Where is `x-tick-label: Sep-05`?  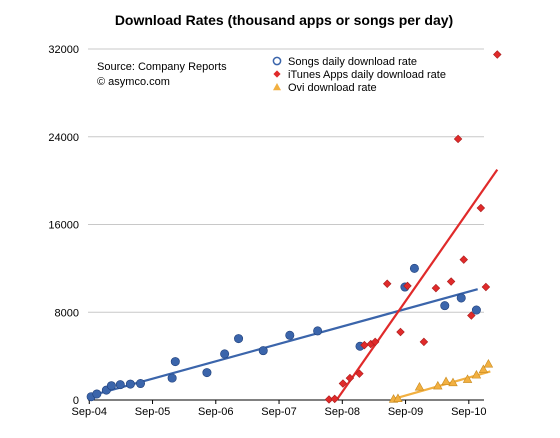
x-tick-label: Sep-05 is located at coordinates (152, 412).